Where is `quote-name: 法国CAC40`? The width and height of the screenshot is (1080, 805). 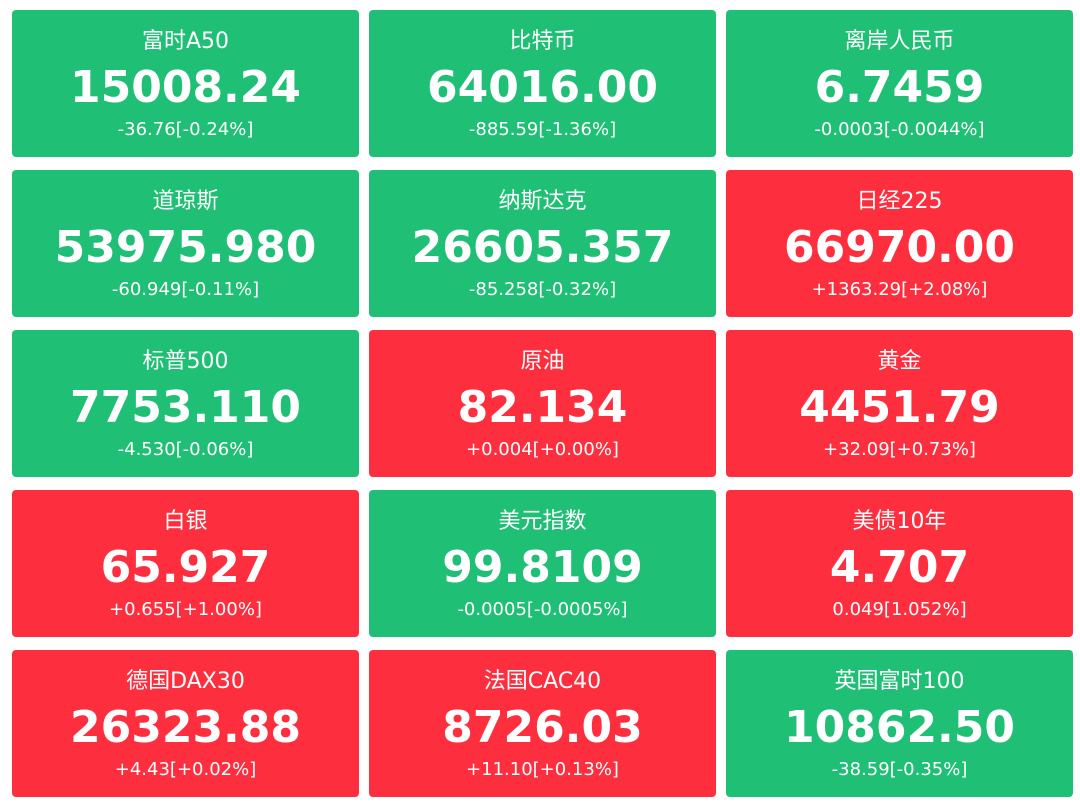 quote-name: 法国CAC40 is located at coordinates (542, 681).